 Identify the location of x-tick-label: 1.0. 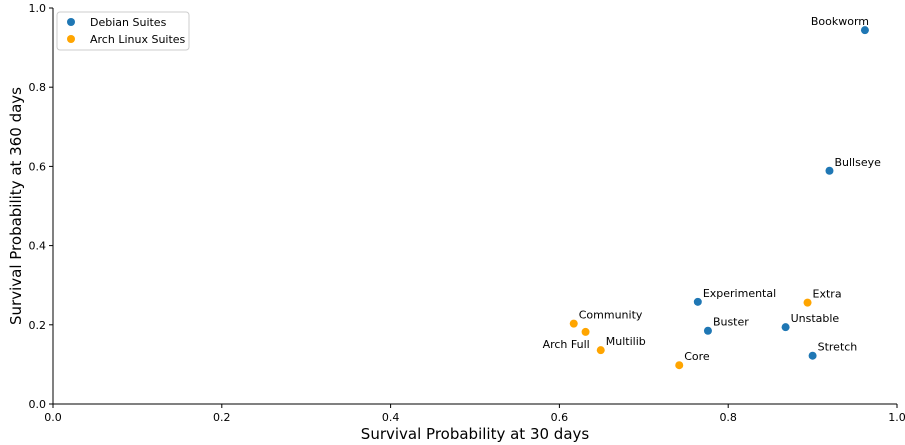
(896, 417).